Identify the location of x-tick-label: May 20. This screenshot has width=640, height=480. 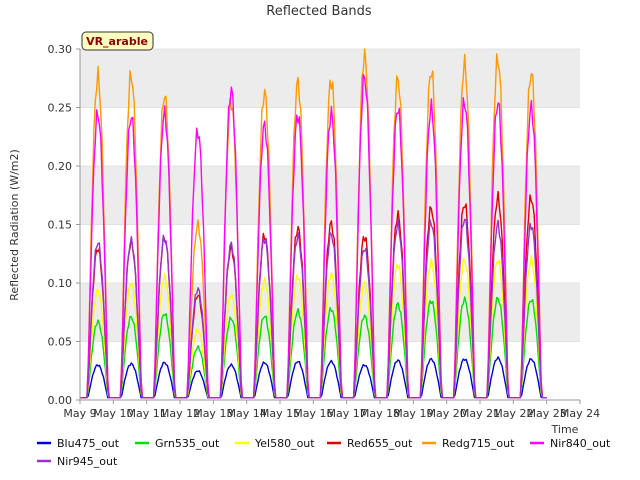
(447, 413).